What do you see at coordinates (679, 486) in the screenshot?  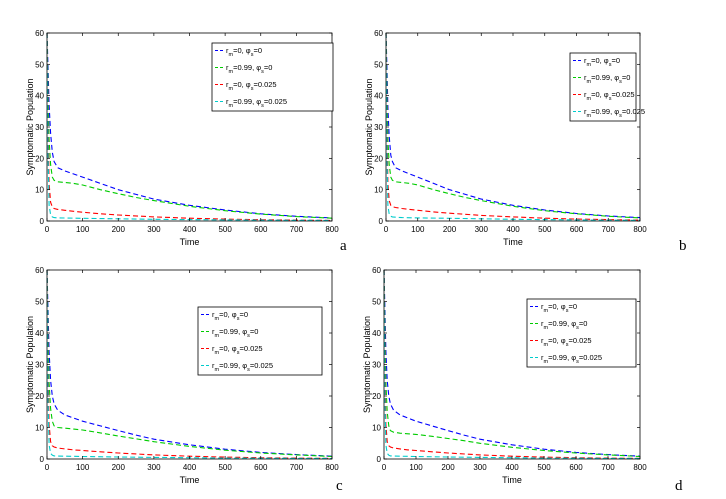 I see `panel-letter: d` at bounding box center [679, 486].